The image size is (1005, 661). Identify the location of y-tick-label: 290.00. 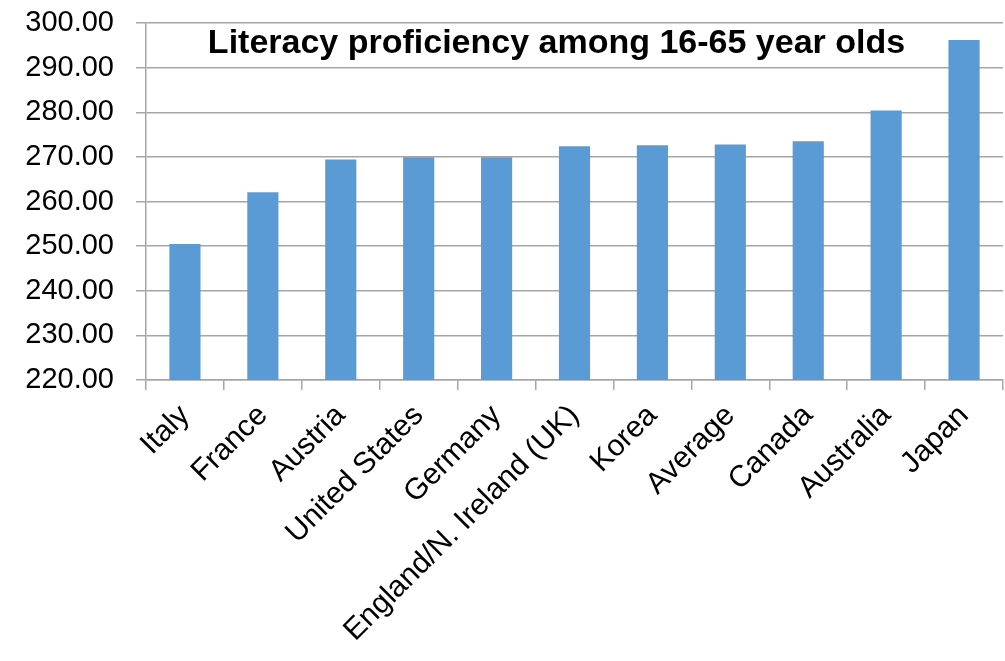
(69, 65).